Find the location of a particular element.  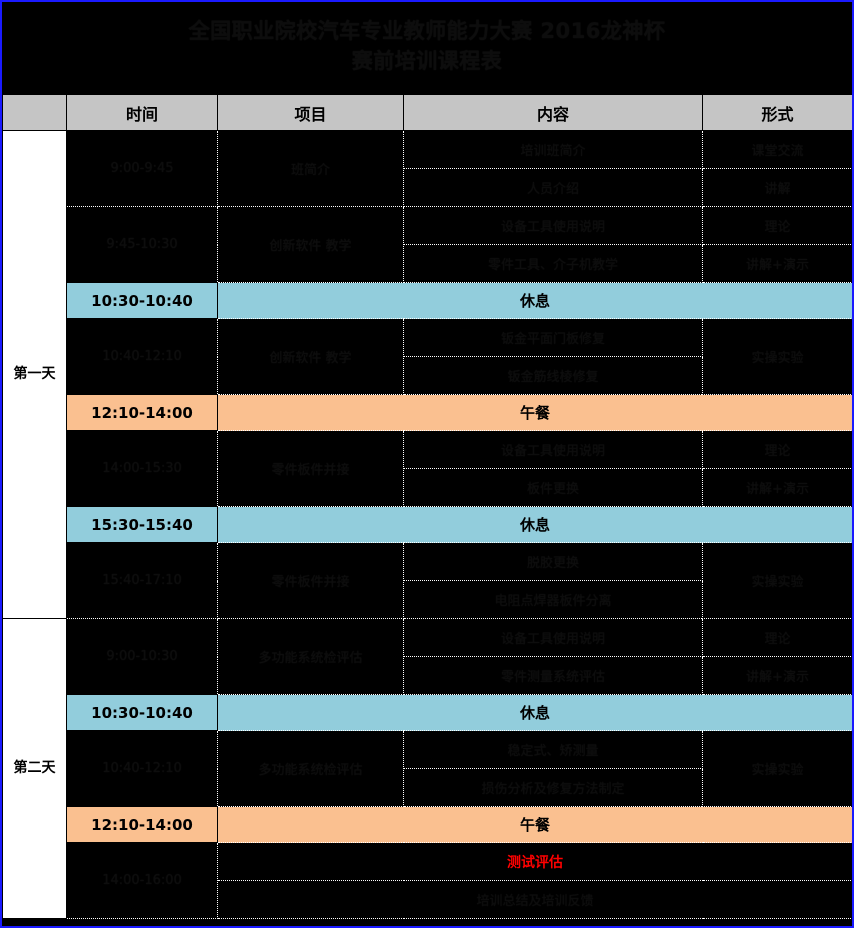

cell-time: 9:45-10:30 is located at coordinates (142, 244).